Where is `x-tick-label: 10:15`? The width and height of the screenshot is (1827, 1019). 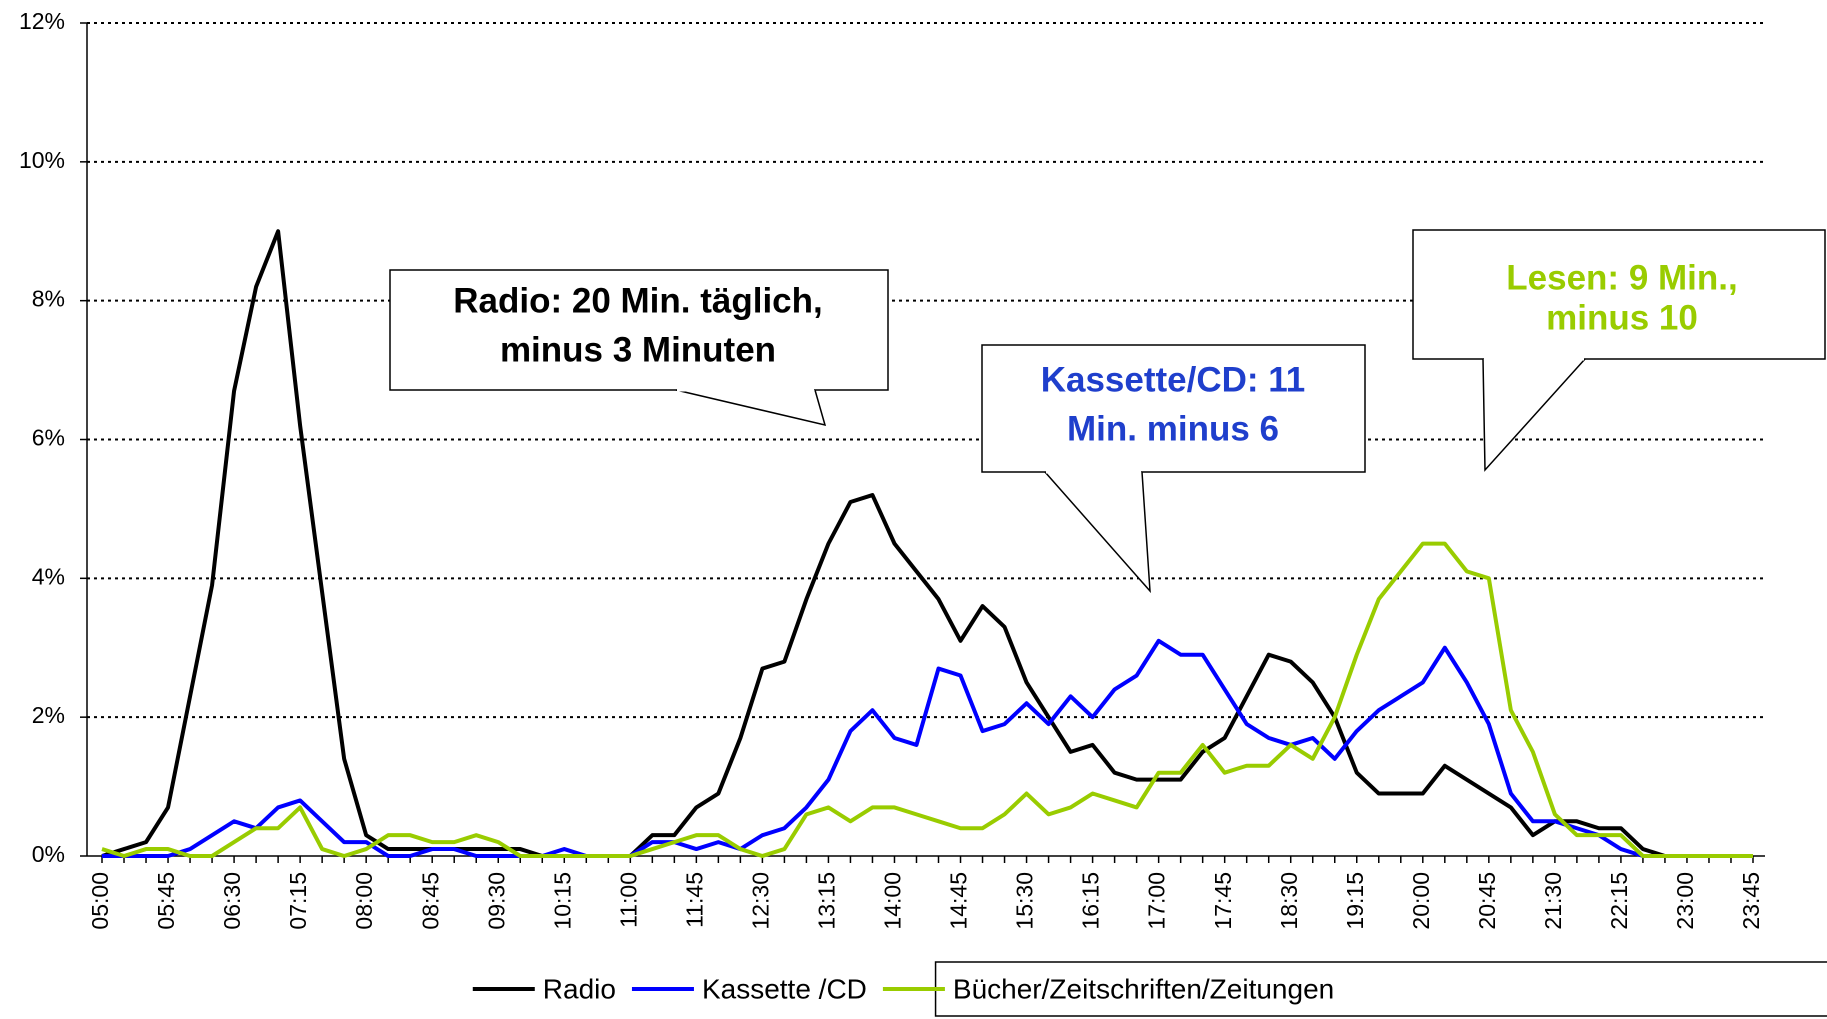
x-tick-label: 10:15 is located at coordinates (562, 901).